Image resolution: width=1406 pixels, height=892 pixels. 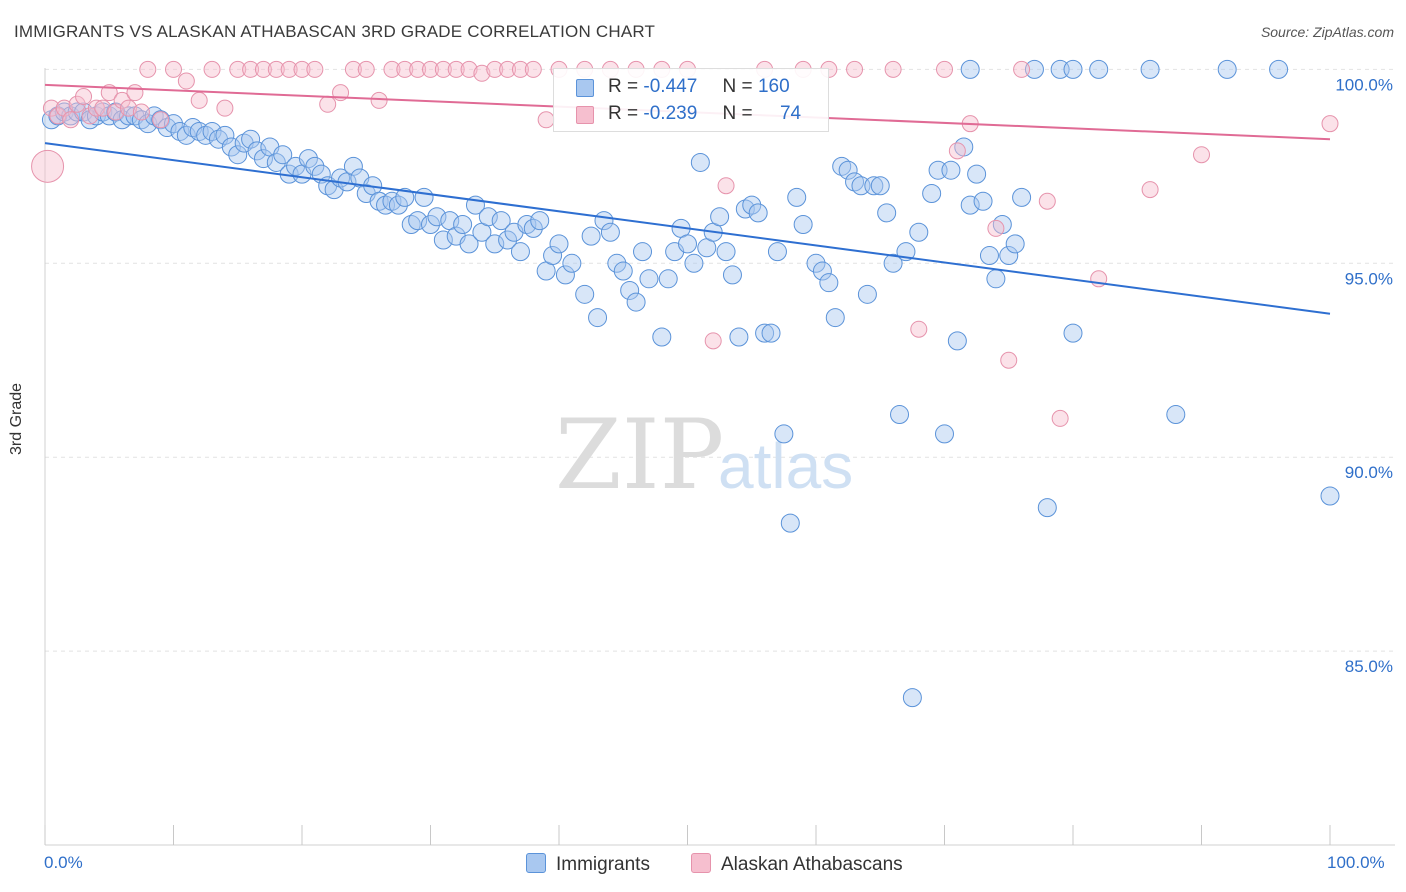 I want to click on y-tick-labels: 100.0% 95.0% 90.0% 85.0%, so click(x=1364, y=375).